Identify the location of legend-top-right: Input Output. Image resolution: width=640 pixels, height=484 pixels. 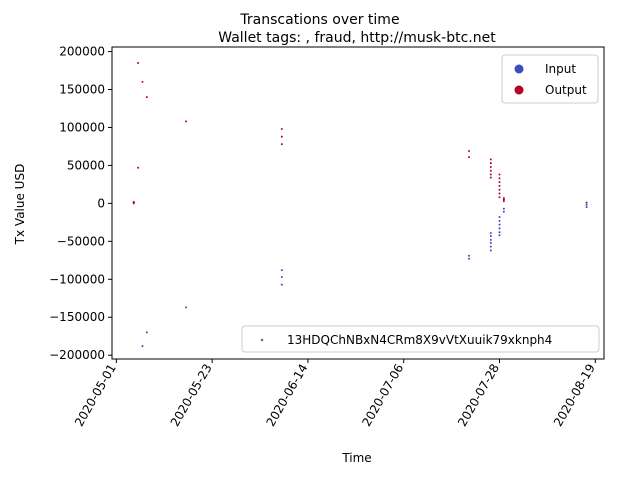
(550, 79).